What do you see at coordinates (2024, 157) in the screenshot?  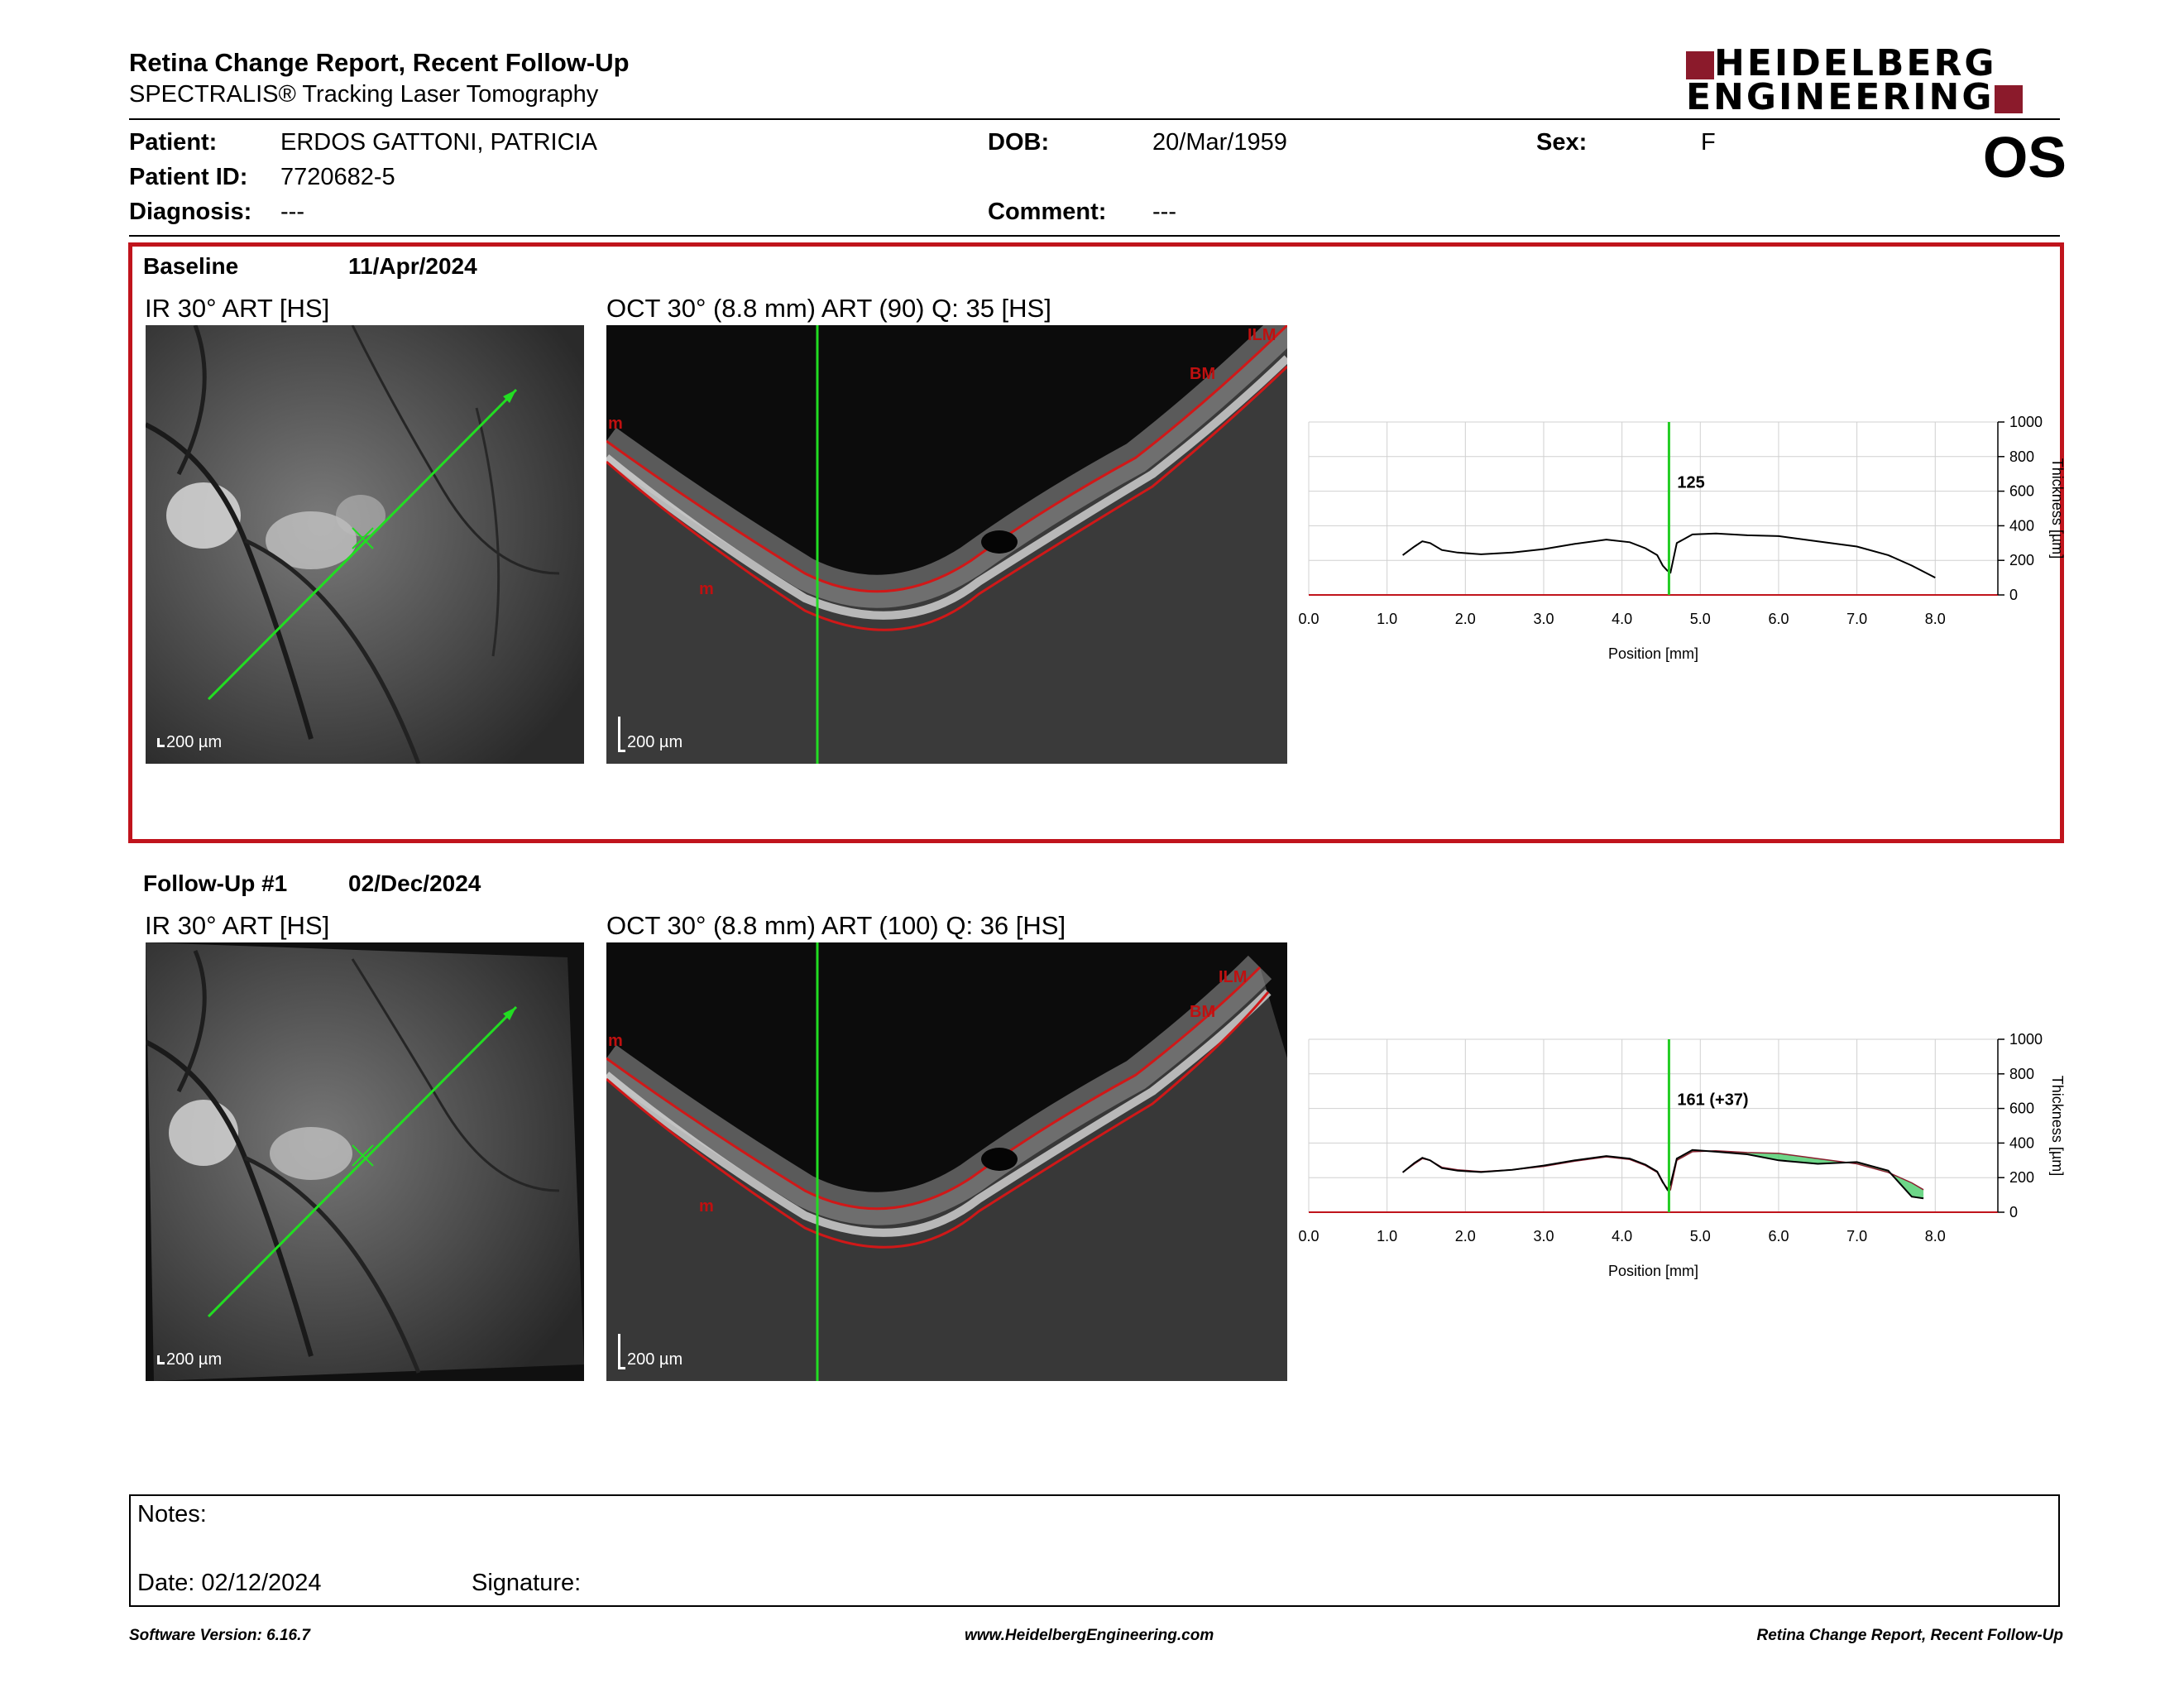 I see `eye-indicator: OS` at bounding box center [2024, 157].